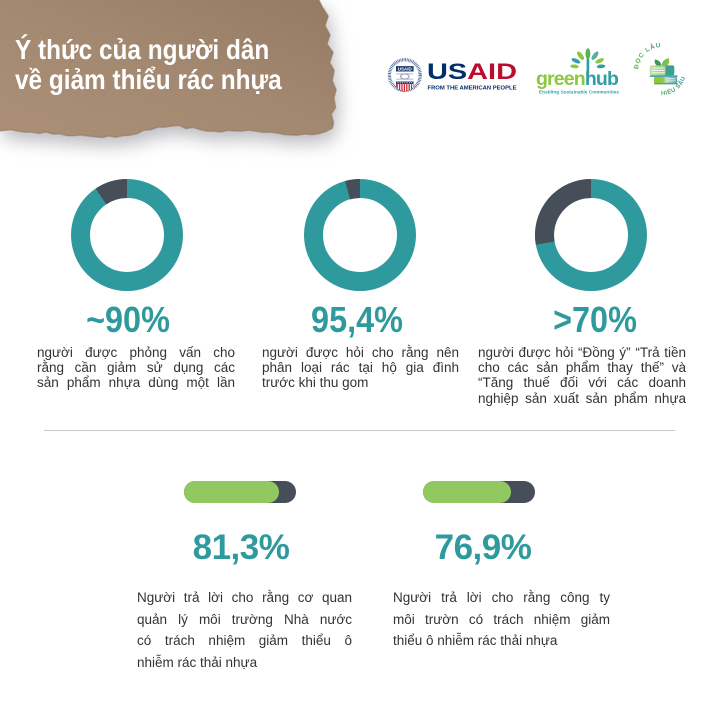  I want to click on svg-text: FROM THE AMERICAN PEOPLE, so click(473, 89).